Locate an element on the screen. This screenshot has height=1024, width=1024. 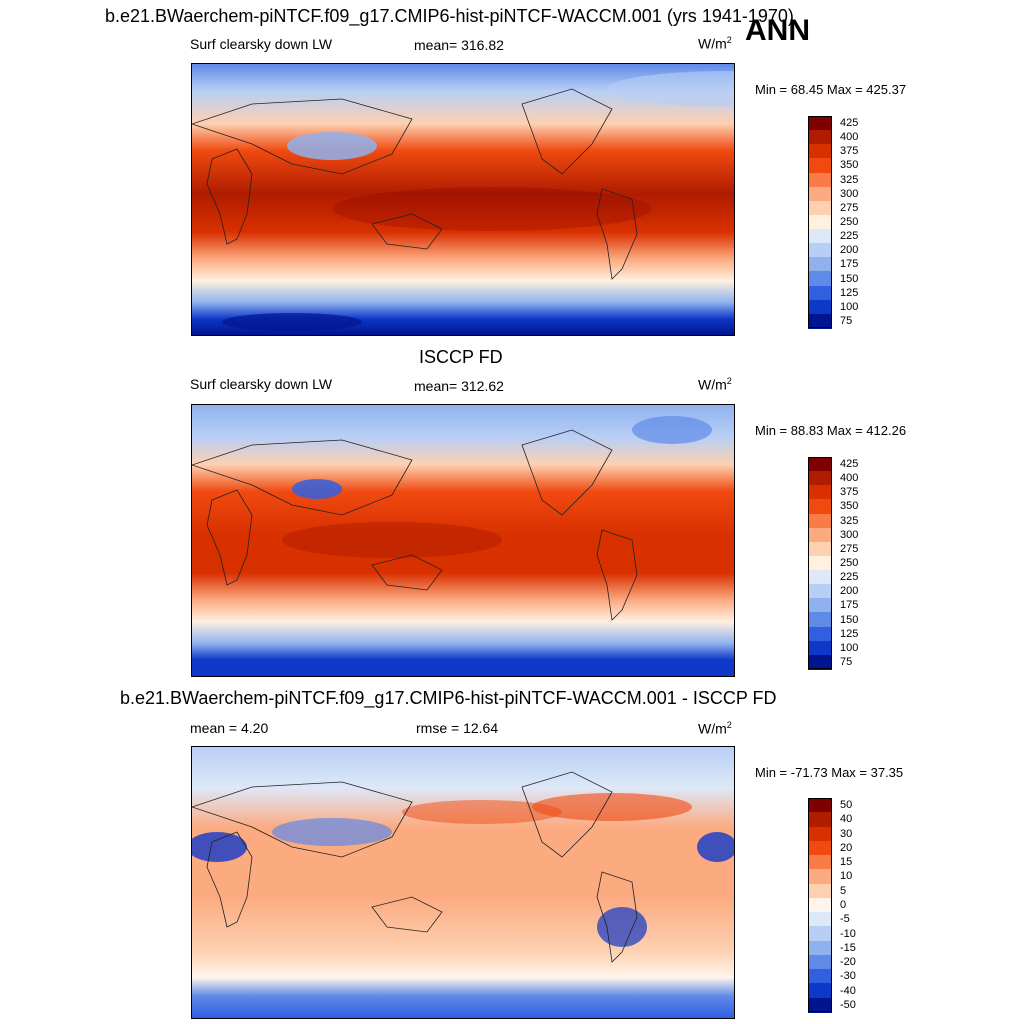
panel2-units: W/m2 is located at coordinates (715, 384).